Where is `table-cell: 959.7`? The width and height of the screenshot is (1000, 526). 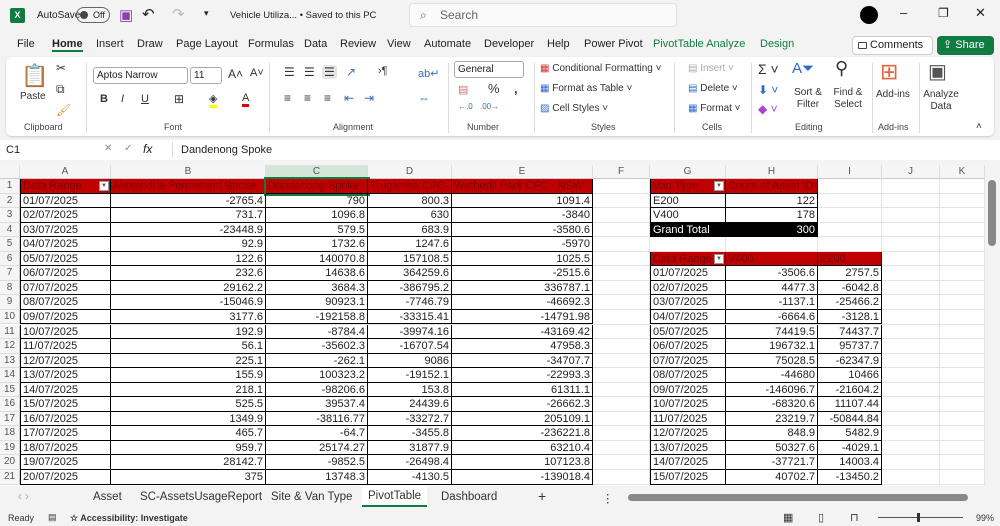
table-cell: 959.7 is located at coordinates (188, 448).